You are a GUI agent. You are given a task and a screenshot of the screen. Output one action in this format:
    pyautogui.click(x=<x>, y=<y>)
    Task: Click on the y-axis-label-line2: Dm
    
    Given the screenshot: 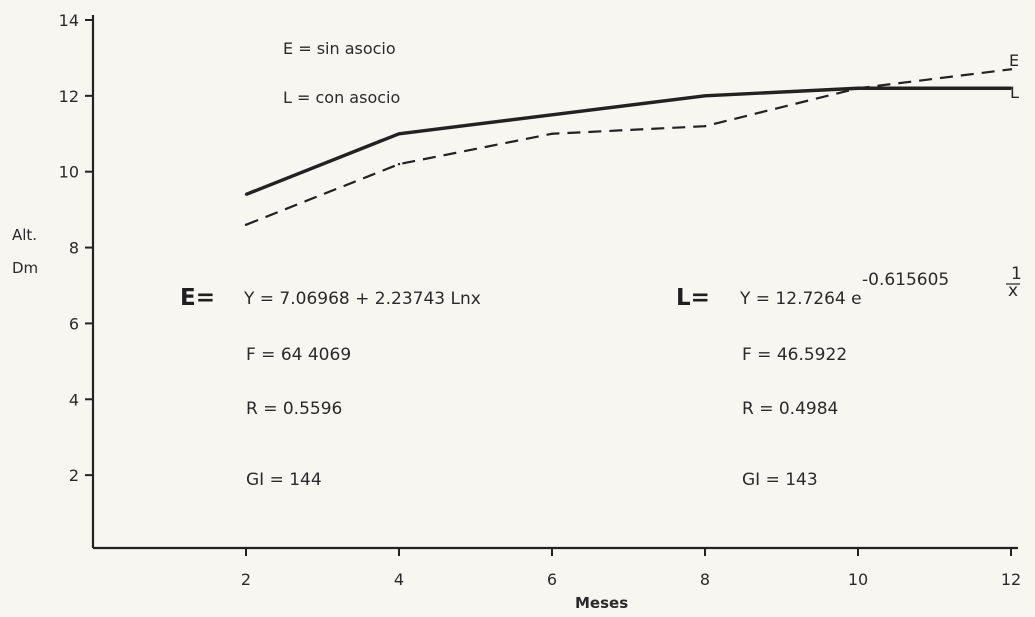 What is the action you would take?
    pyautogui.click(x=25, y=268)
    